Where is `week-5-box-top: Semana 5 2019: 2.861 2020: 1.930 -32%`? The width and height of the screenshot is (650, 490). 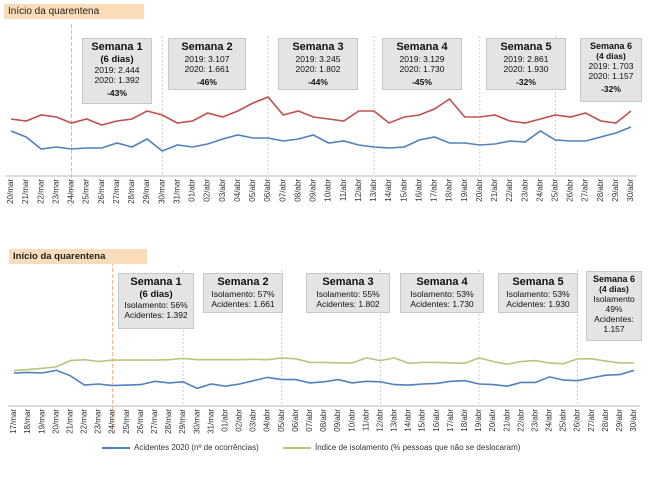
week-5-box-top: Semana 5 2019: 2.861 2020: 1.930 -32% is located at coordinates (526, 64).